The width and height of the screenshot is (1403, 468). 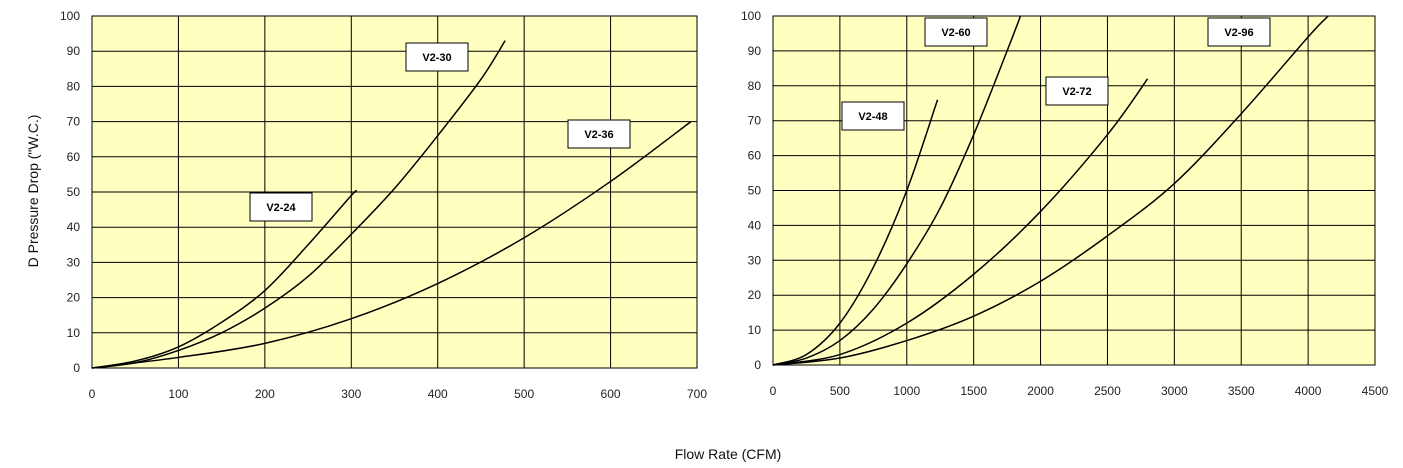 I want to click on x-tick-label: 3000, so click(x=1174, y=391).